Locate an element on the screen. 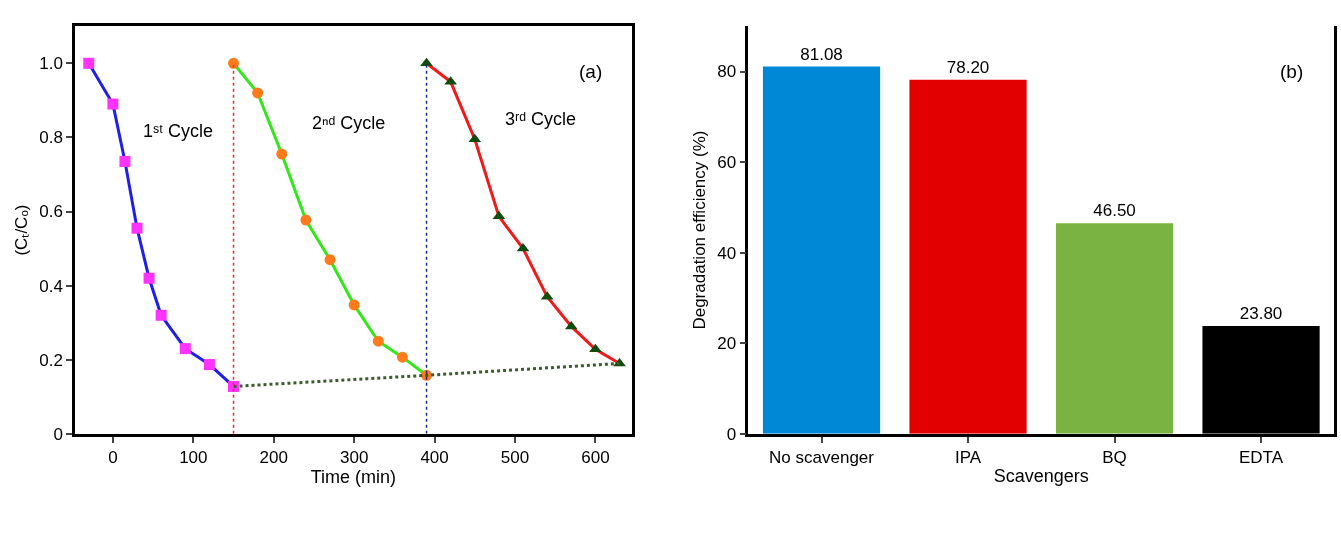  series-label: 1ˢᵗ Cycle is located at coordinates (178, 131).